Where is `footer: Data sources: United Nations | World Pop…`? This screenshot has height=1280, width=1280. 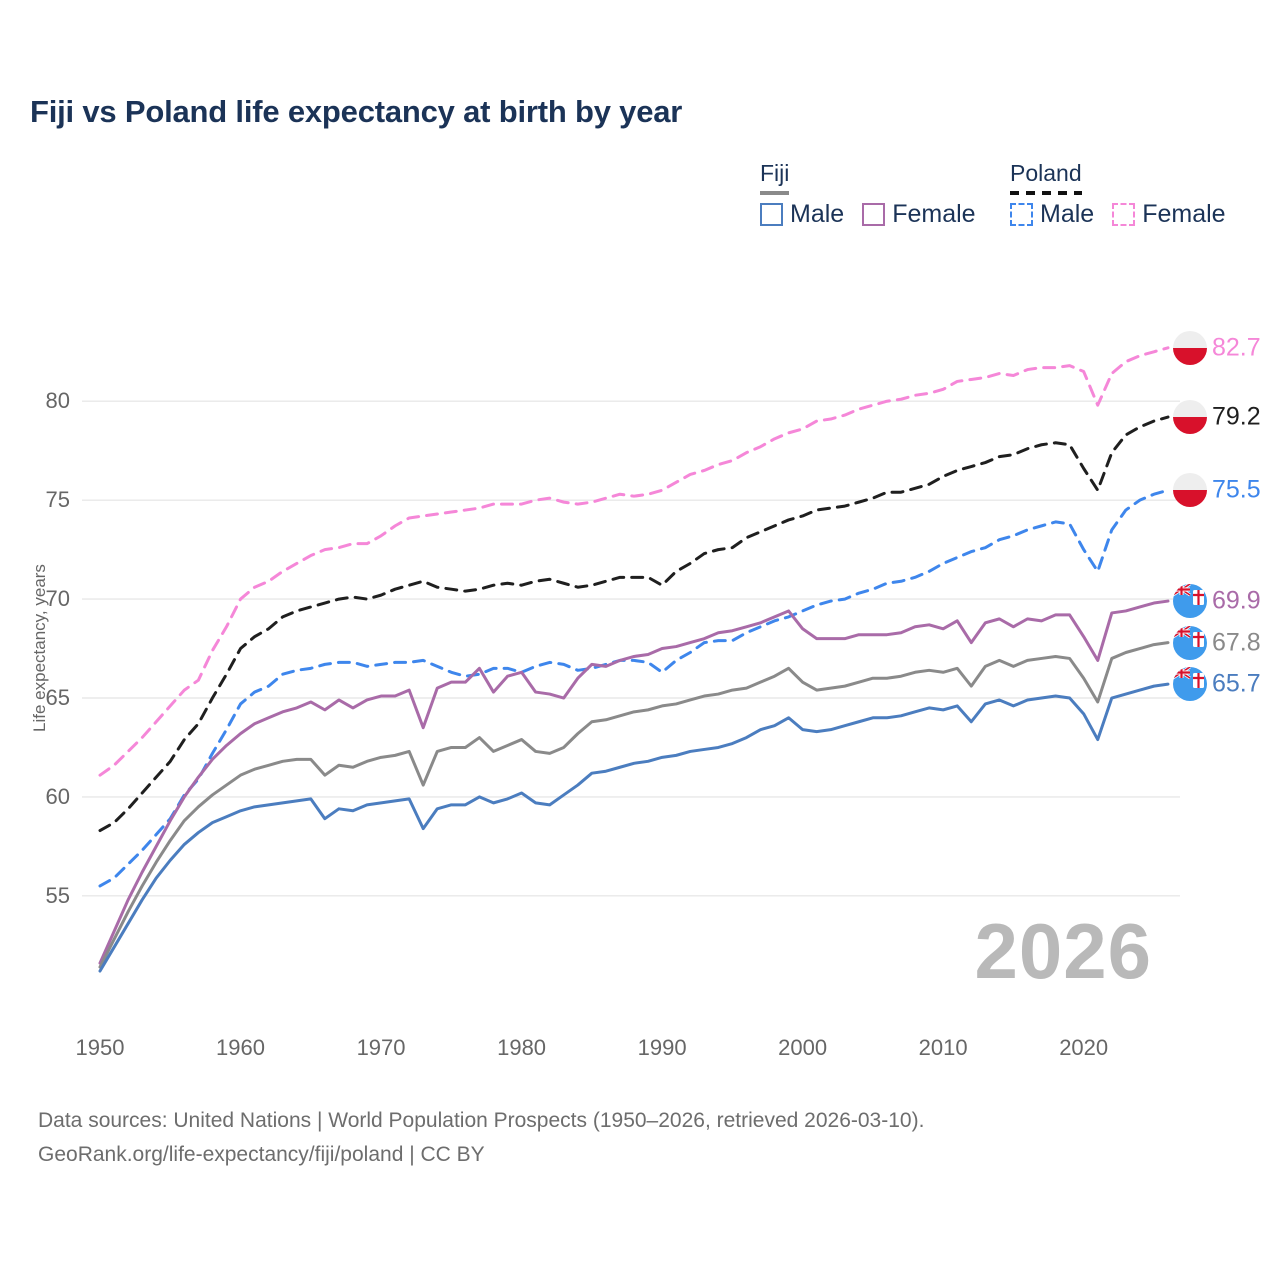
footer: Data sources: United Nations | World Pop… is located at coordinates (481, 1138).